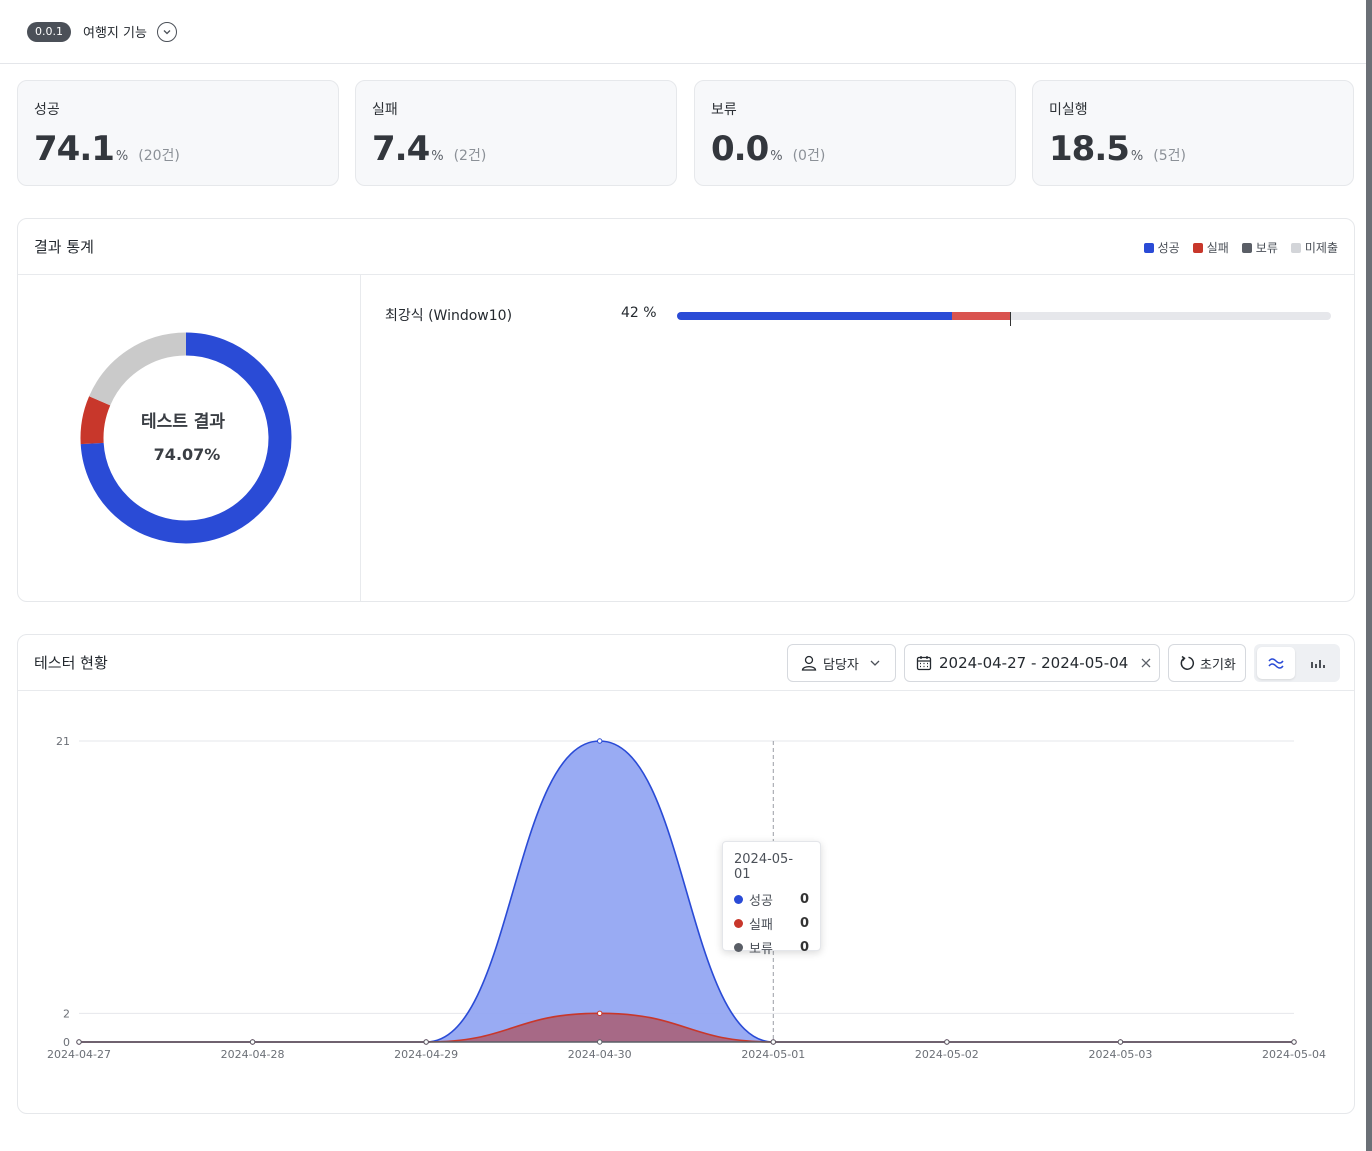 The image size is (1372, 1151). What do you see at coordinates (761, 949) in the screenshot?
I see `tooltip-label: 보류` at bounding box center [761, 949].